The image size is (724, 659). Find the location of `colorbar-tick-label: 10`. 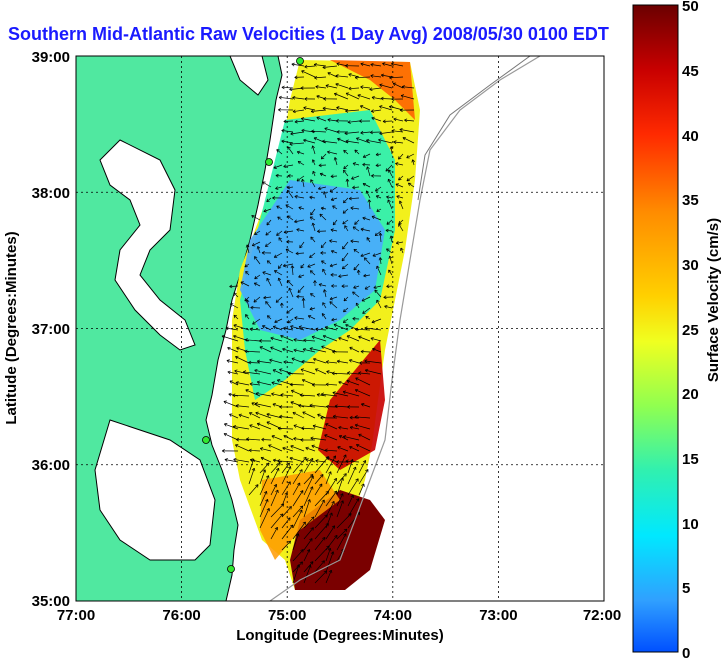

colorbar-tick-label: 10 is located at coordinates (690, 524).